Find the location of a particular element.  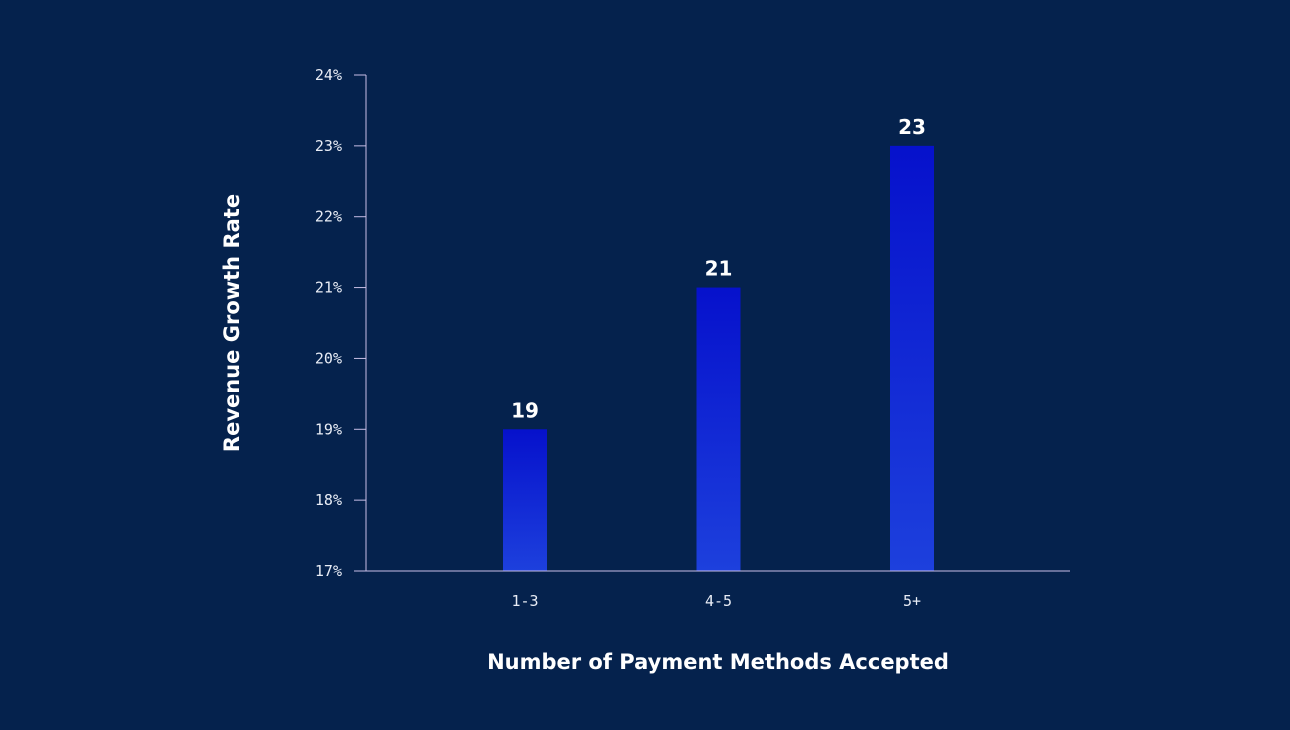

x-axis-ticks: 1-3 4-5 5+ is located at coordinates (716, 601).